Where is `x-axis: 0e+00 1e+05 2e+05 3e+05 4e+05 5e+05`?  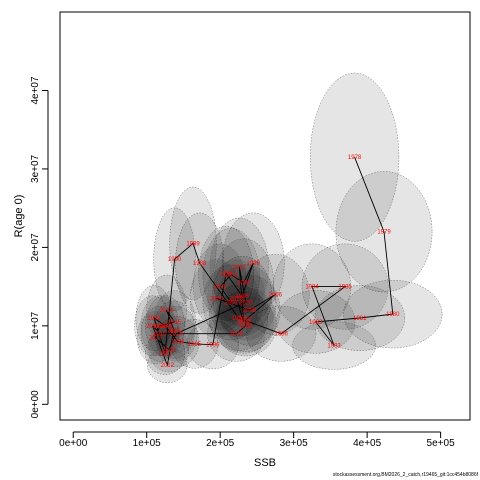
x-axis: 0e+00 1e+05 2e+05 3e+05 4e+05 5e+05 is located at coordinates (257, 440).